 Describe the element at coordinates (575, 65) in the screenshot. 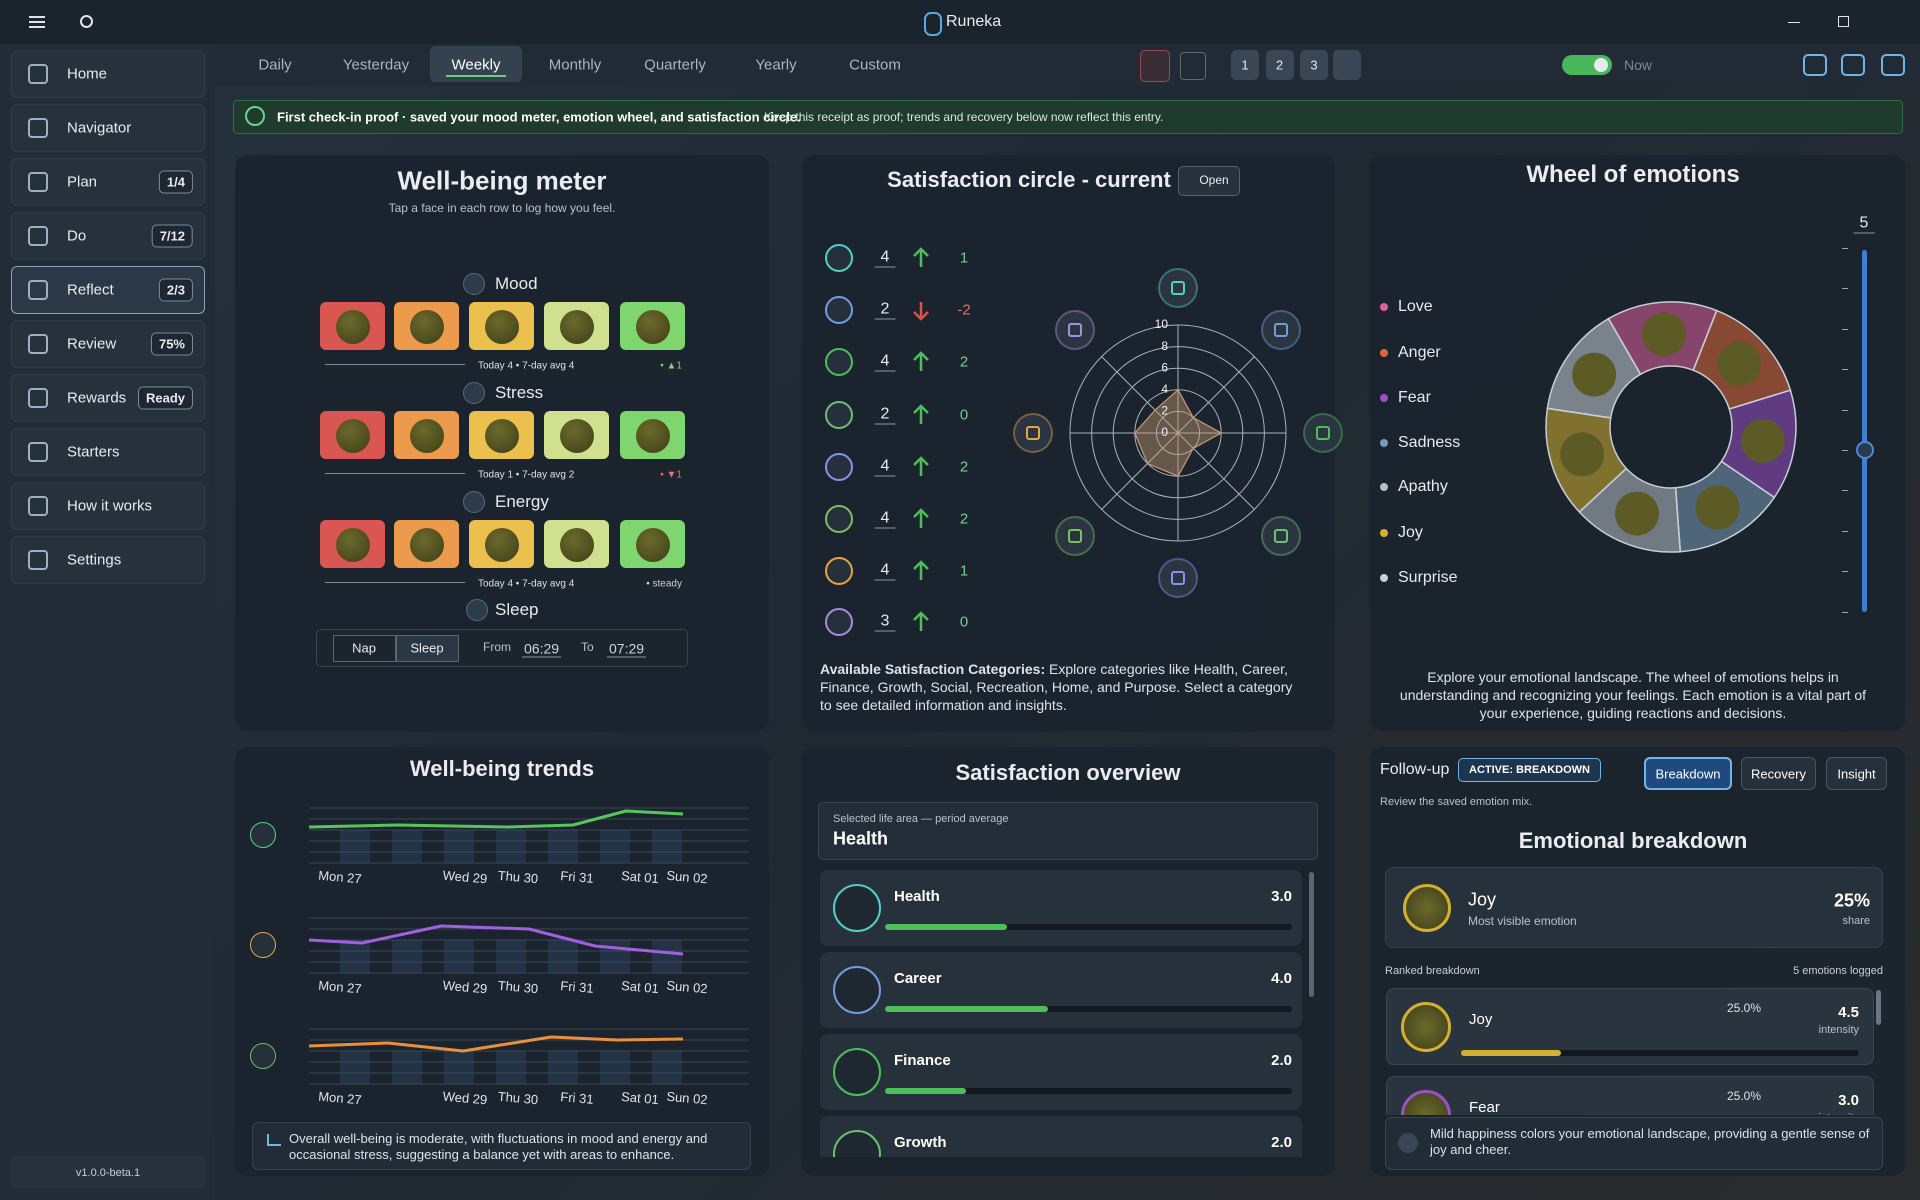

I see `tab: Monthly` at that location.